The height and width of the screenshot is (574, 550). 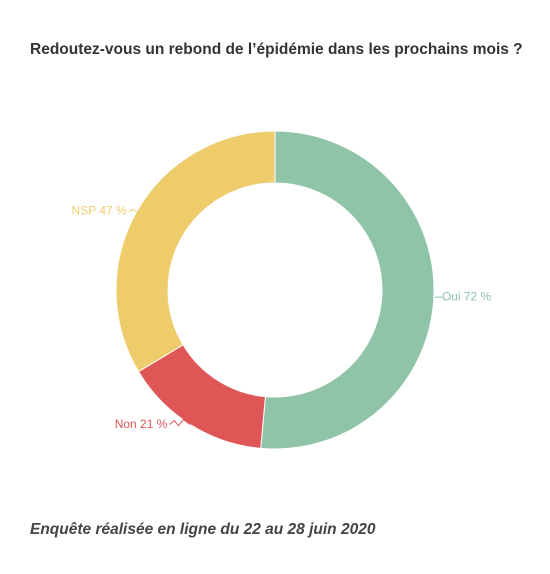 What do you see at coordinates (99, 211) in the screenshot?
I see `data-label-nsp: NSP 47 %` at bounding box center [99, 211].